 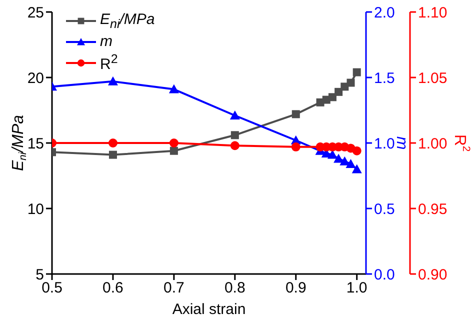 What do you see at coordinates (433, 78) in the screenshot?
I see `y3-tick-label: 1.05` at bounding box center [433, 78].